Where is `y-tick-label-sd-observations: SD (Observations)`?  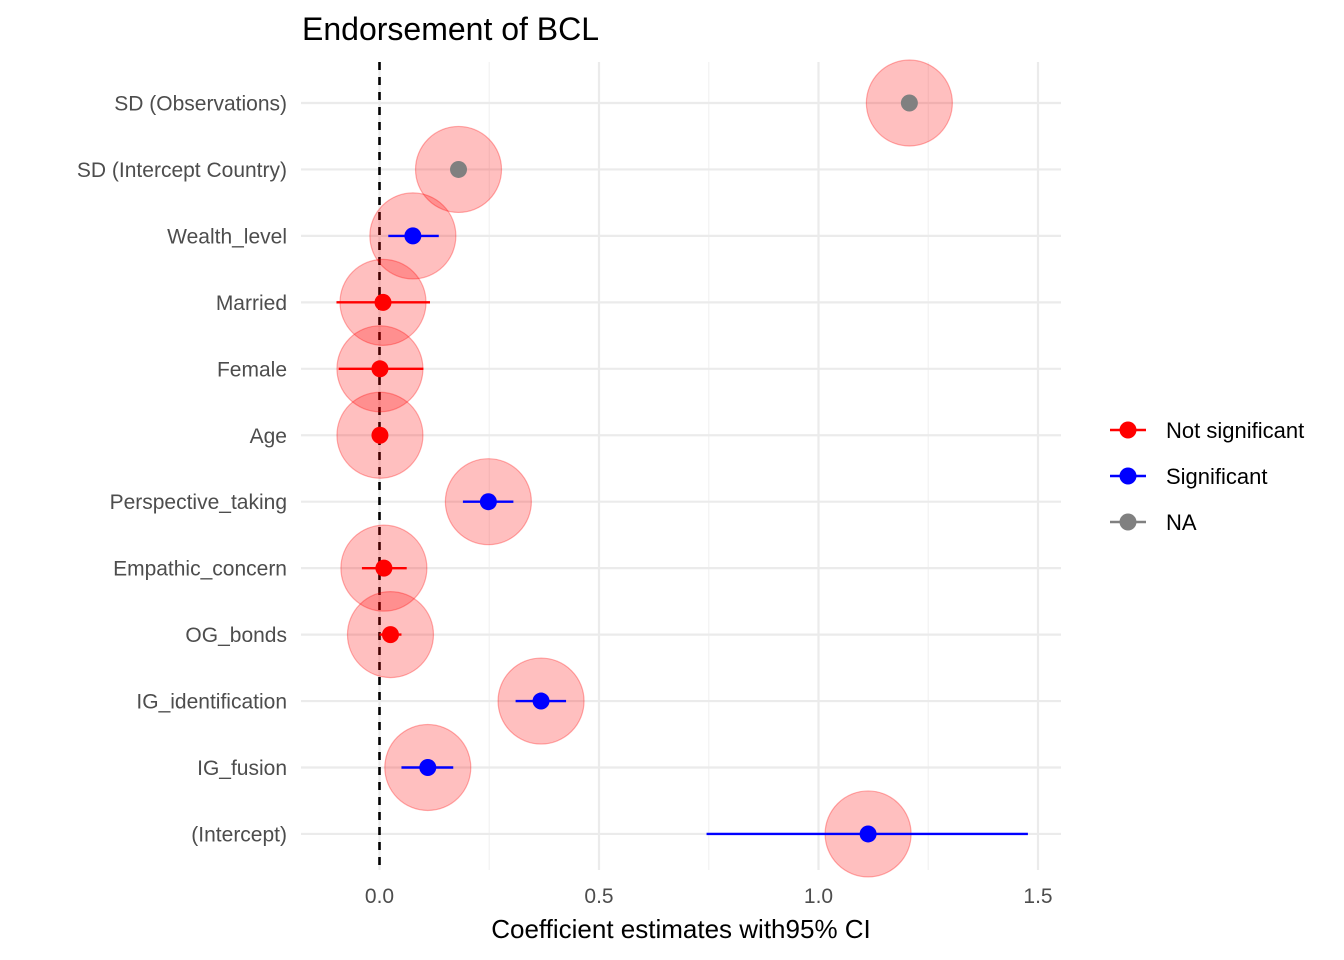
y-tick-label-sd-observations: SD (Observations) is located at coordinates (200, 104).